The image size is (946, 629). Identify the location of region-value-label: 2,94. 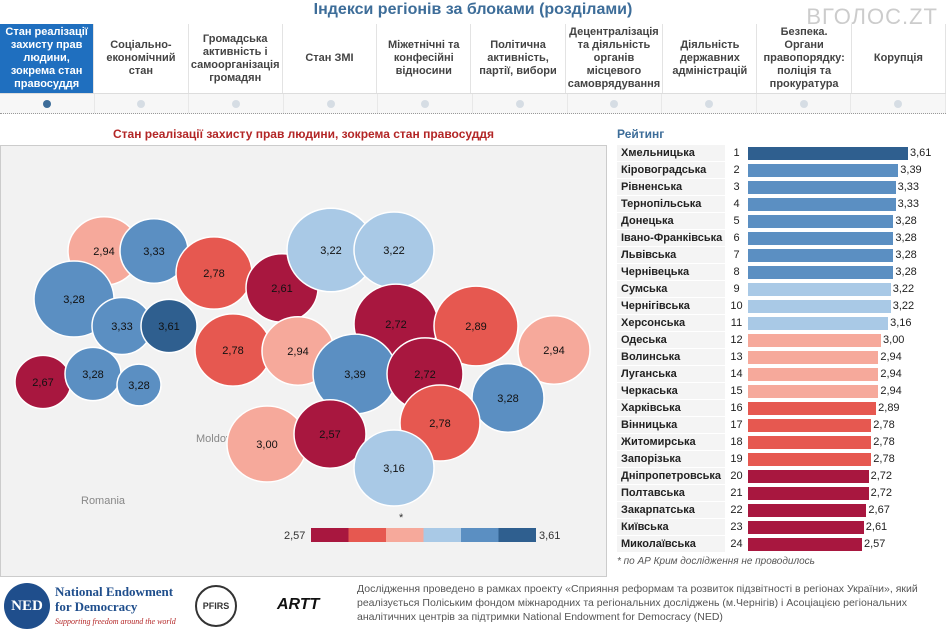
(553, 351).